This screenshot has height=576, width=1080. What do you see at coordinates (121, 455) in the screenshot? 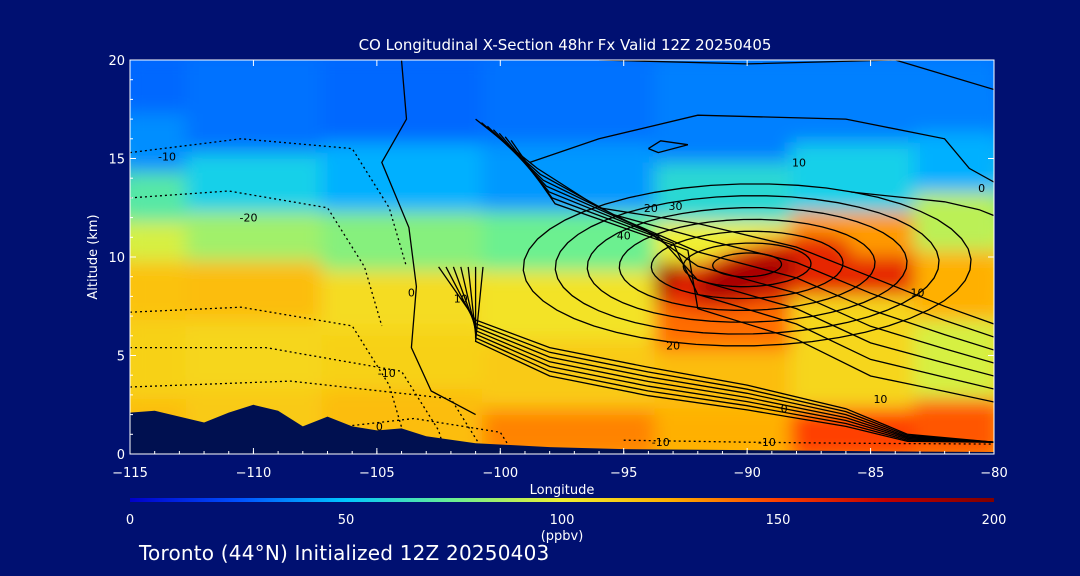
I see `y-tick-label: 0` at bounding box center [121, 455].